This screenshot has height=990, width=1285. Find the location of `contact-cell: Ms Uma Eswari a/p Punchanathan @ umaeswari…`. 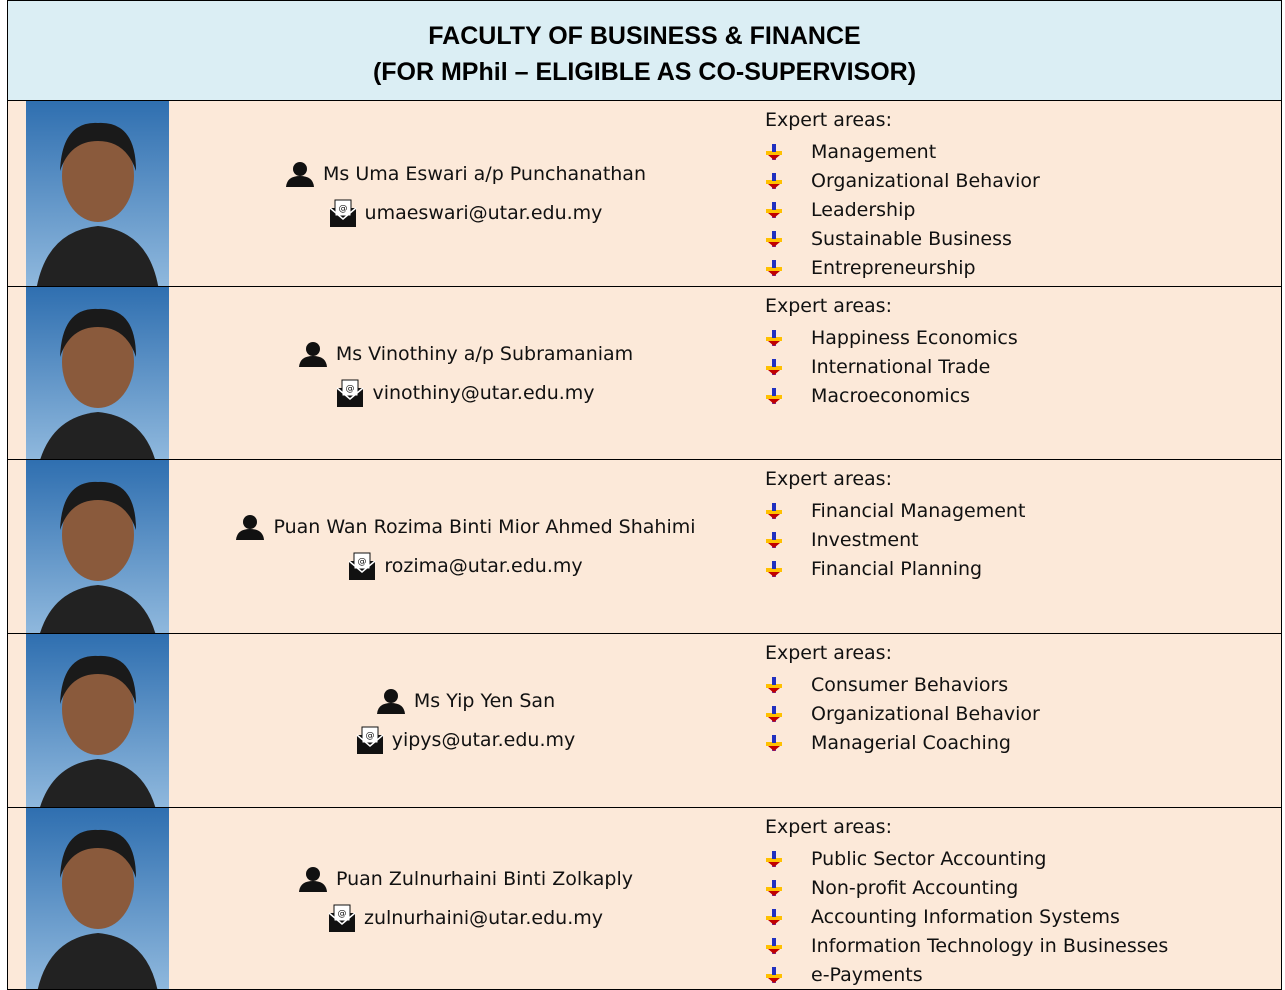

contact-cell: Ms Uma Eswari a/p Punchanathan @ umaeswari… is located at coordinates (465, 193).